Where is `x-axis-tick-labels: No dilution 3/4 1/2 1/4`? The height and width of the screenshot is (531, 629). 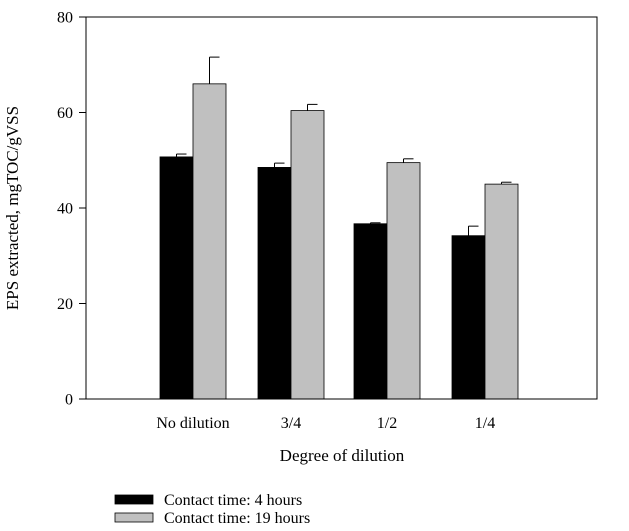 x-axis-tick-labels: No dilution 3/4 1/2 1/4 is located at coordinates (325, 423).